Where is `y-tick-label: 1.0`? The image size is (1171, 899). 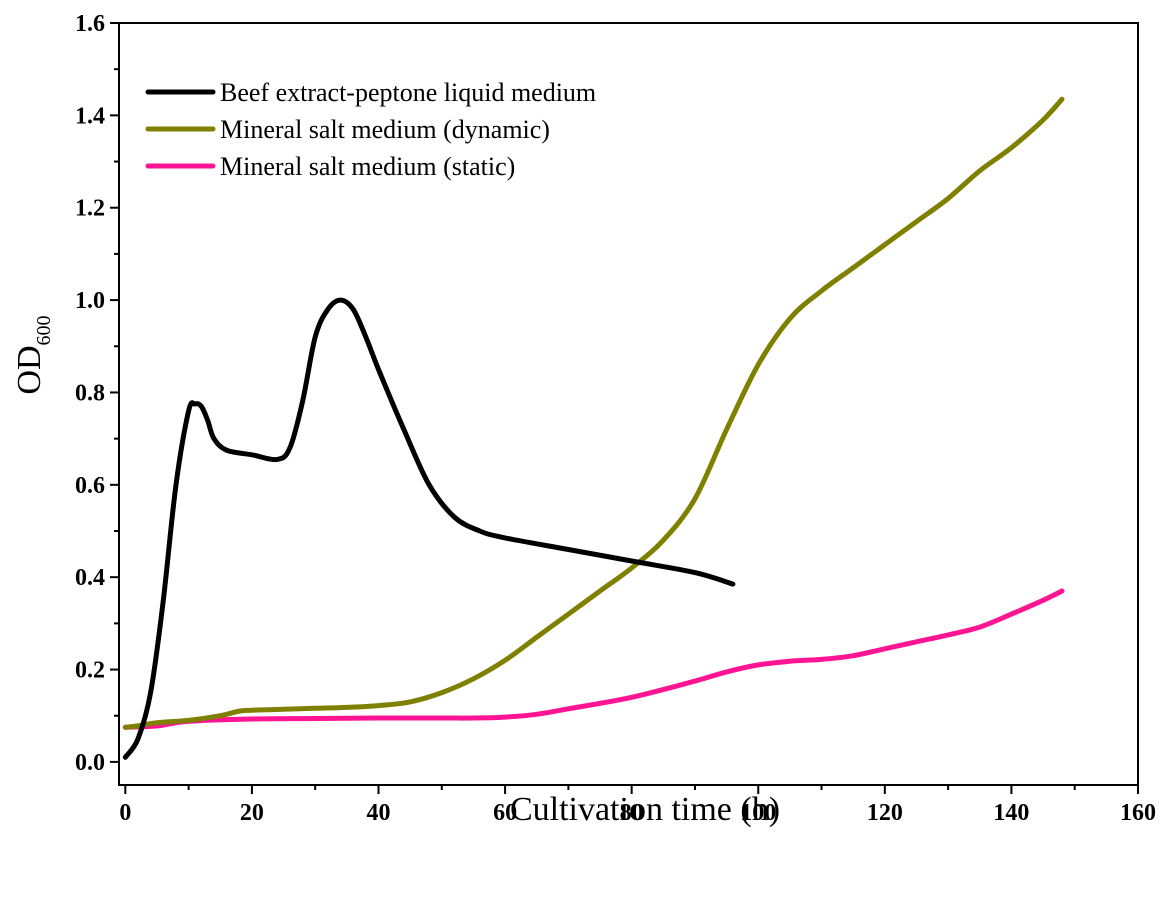
y-tick-label: 1.0 is located at coordinates (90, 301).